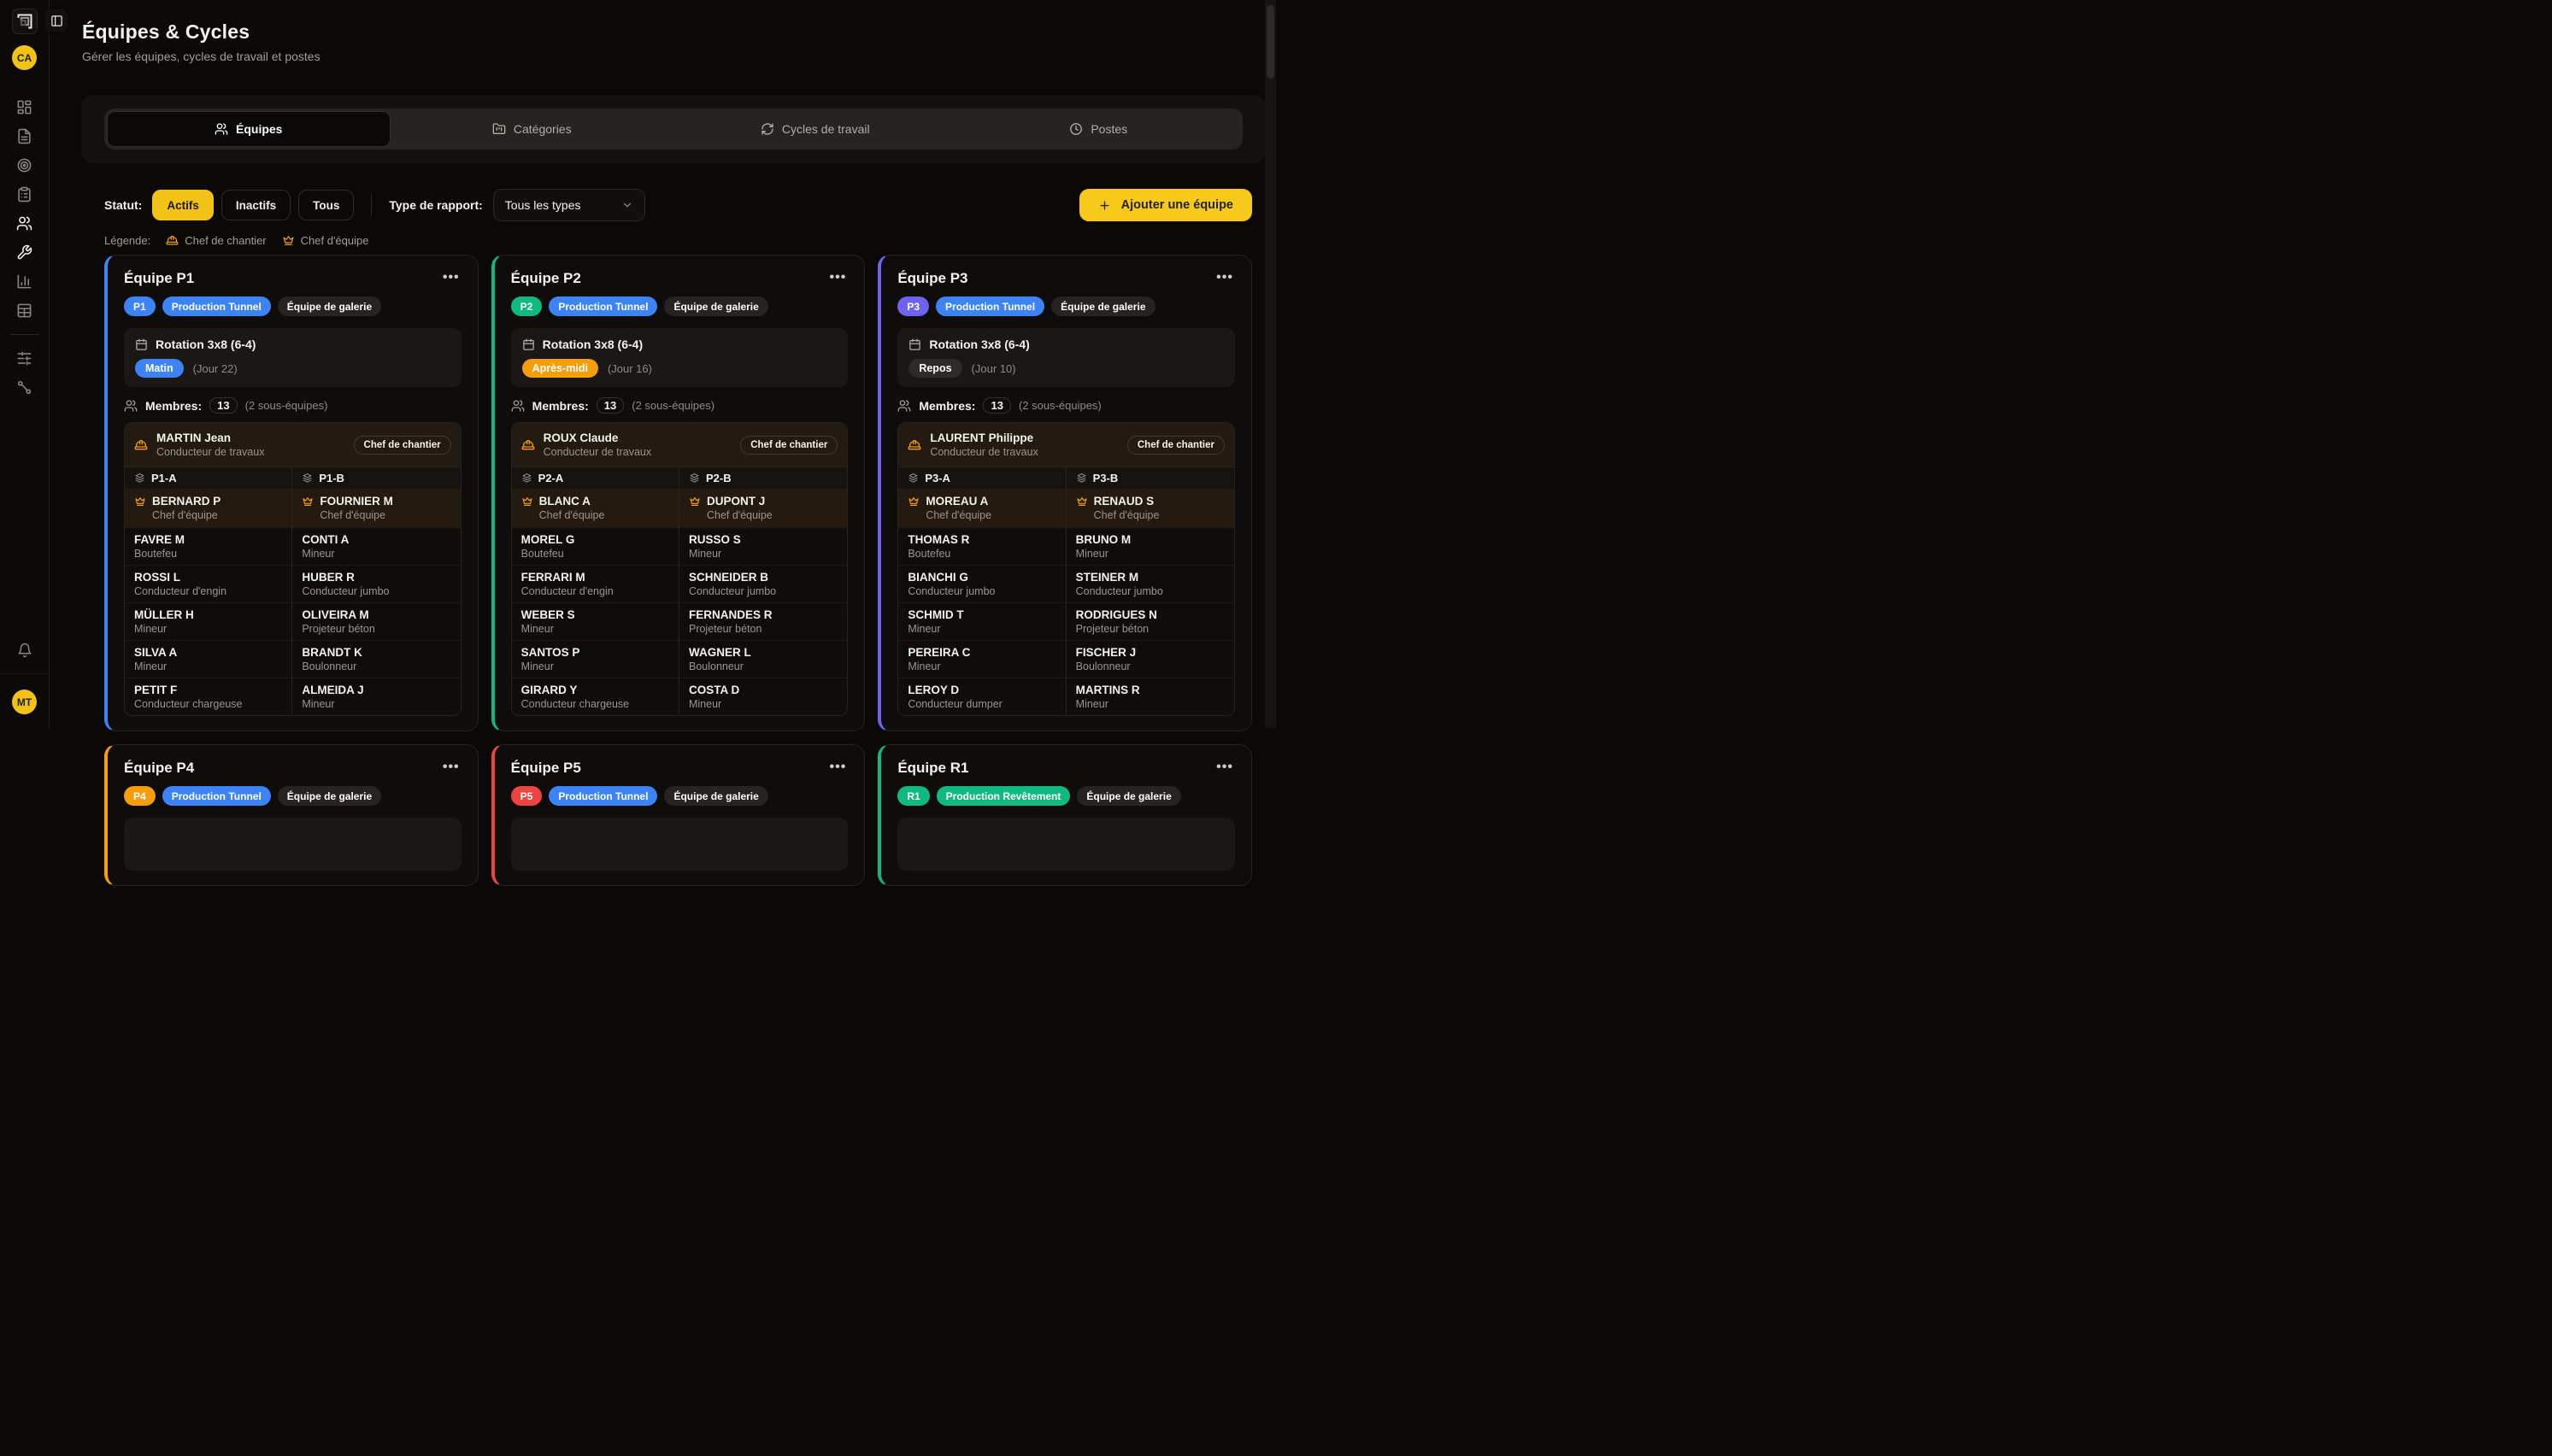 The image size is (2552, 1456). I want to click on sidebar-toggle-button, so click(57, 21).